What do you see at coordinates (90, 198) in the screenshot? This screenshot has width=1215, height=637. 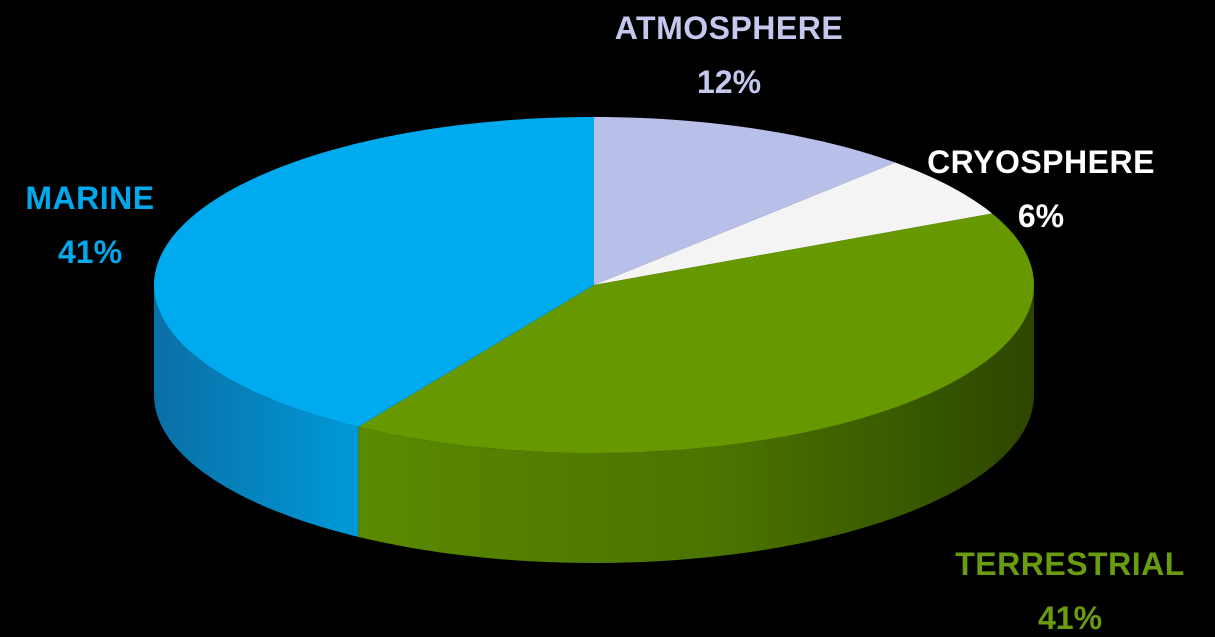 I see `label-marine-name: MARINE` at bounding box center [90, 198].